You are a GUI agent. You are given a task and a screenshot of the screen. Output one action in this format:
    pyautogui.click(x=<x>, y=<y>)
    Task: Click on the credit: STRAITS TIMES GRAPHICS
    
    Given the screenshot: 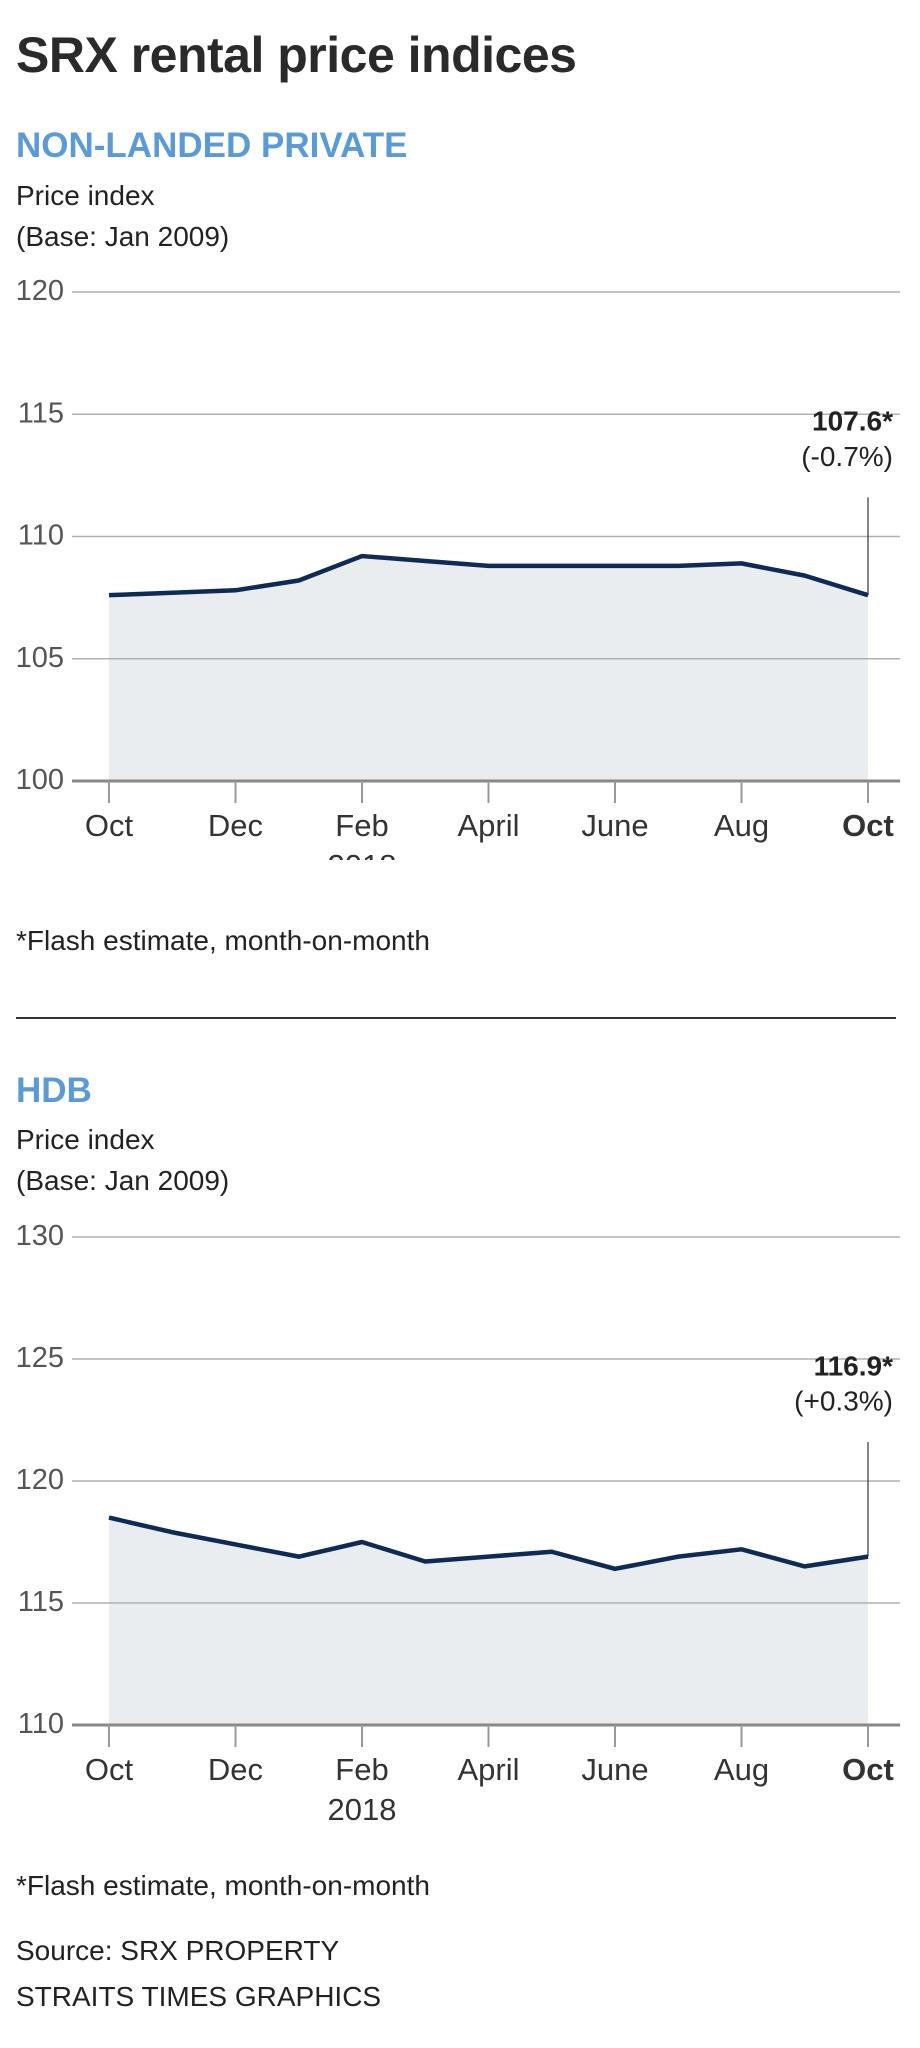 What is the action you would take?
    pyautogui.click(x=199, y=1996)
    